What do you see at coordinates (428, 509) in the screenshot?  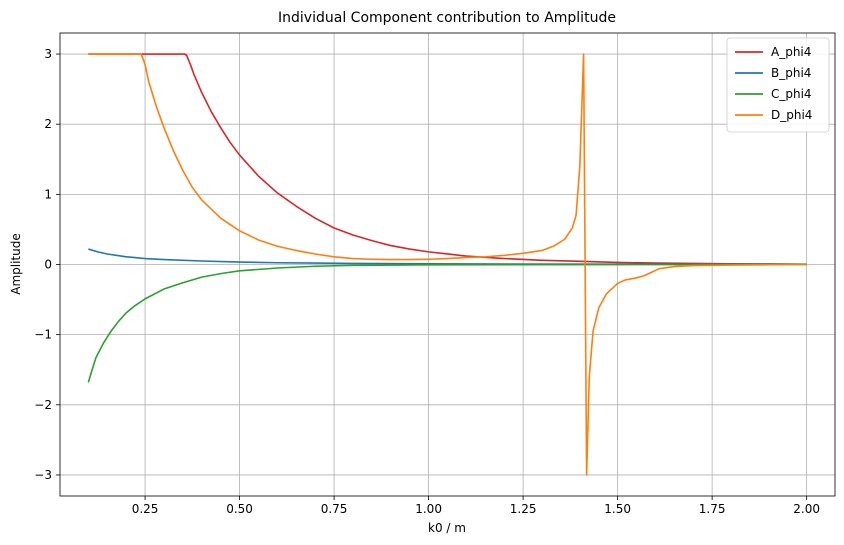 I see `x-tick-label-3: 1.00` at bounding box center [428, 509].